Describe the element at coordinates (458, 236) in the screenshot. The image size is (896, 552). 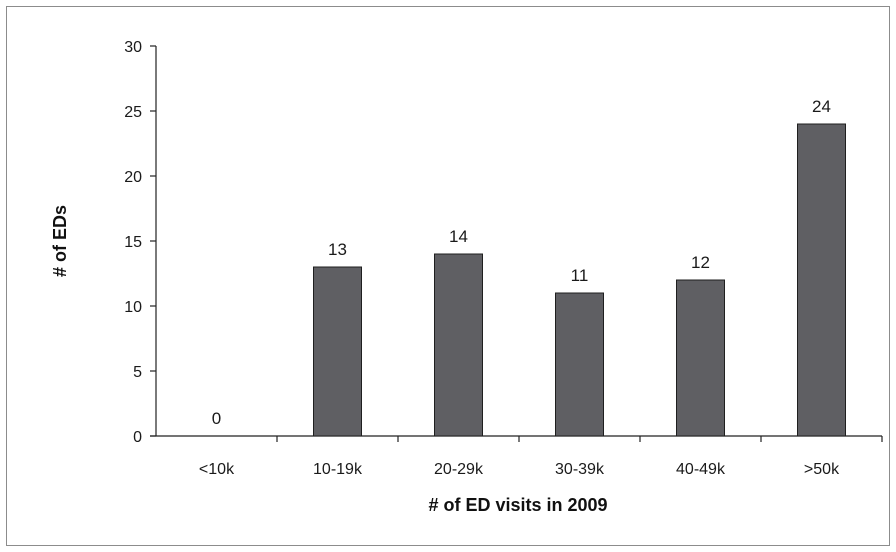
I see `bar-value-label: 14` at that location.